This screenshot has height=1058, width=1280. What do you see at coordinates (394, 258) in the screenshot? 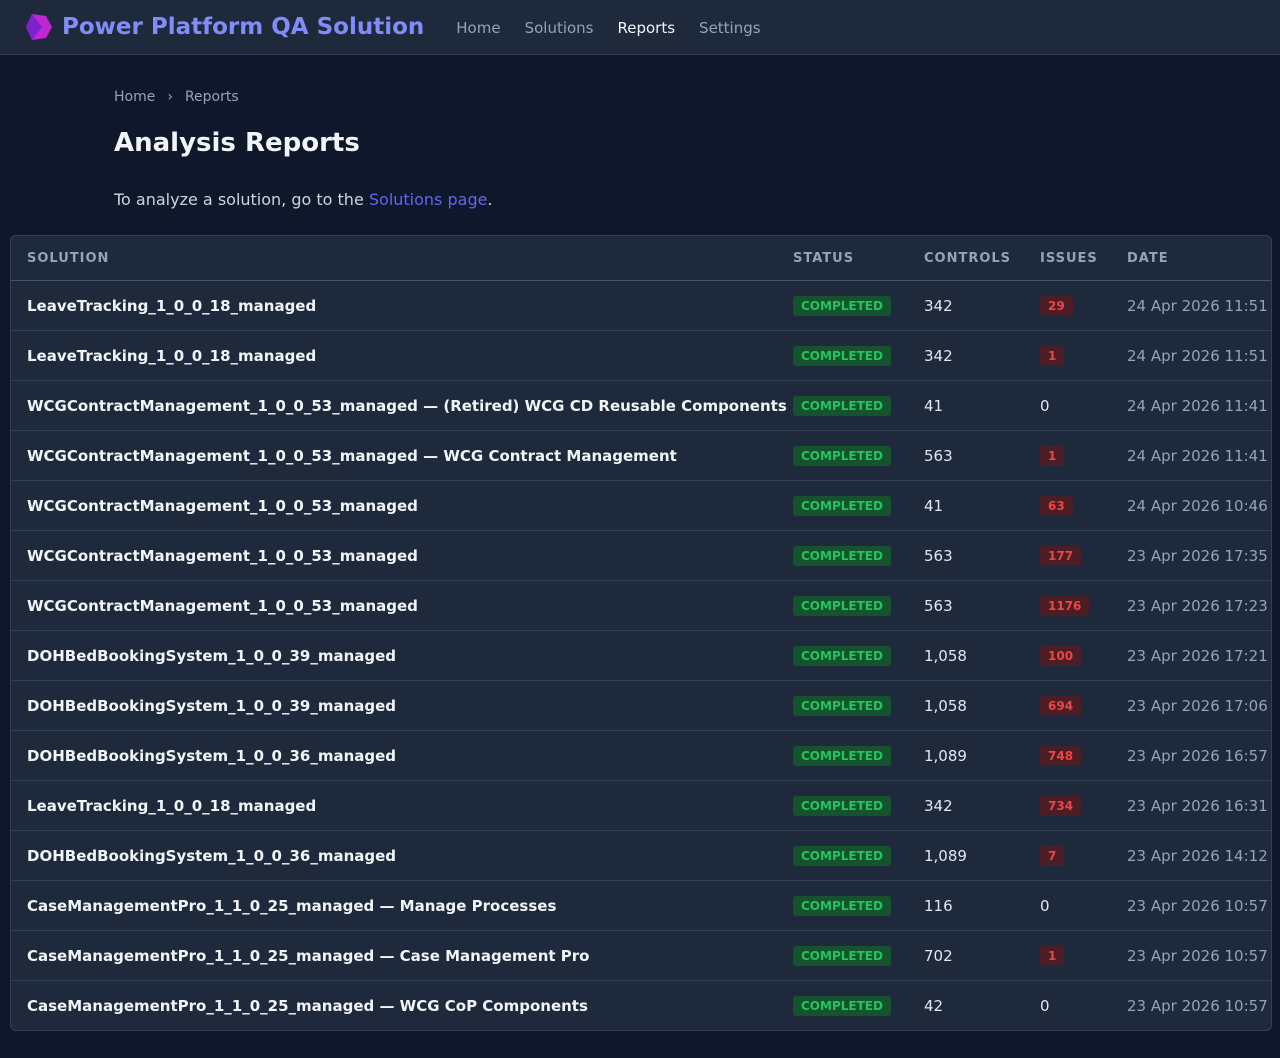
I see `column-header: SOLUTION` at bounding box center [394, 258].